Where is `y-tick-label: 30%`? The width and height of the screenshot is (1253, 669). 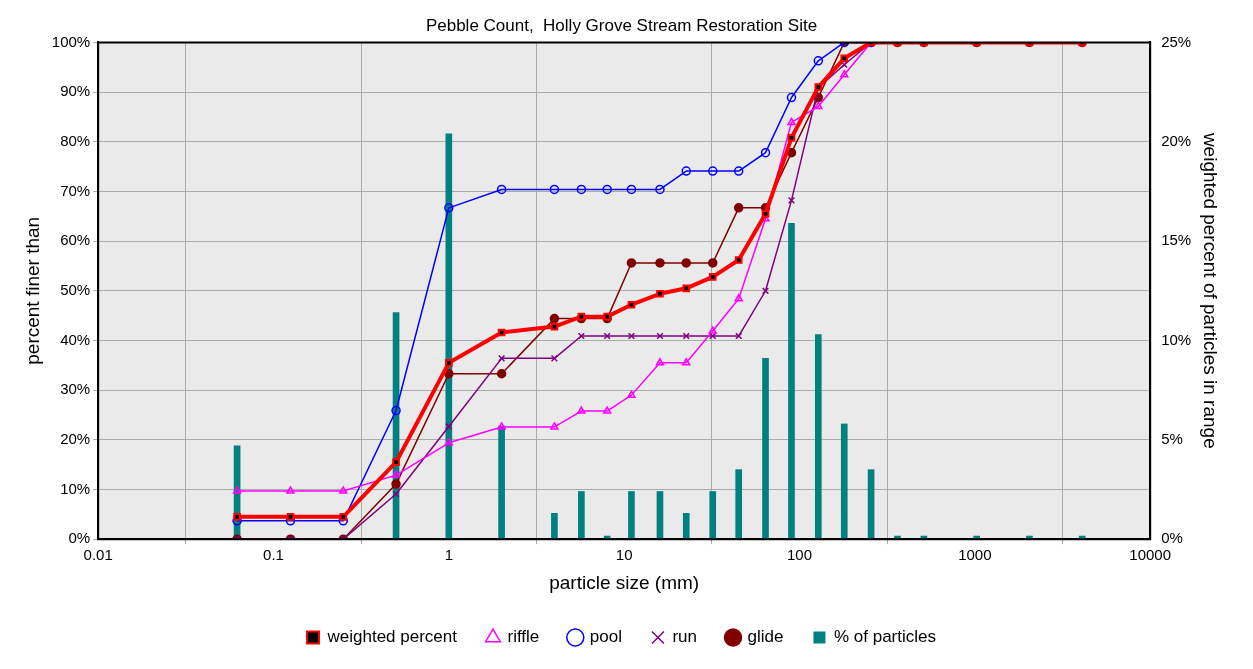
y-tick-label: 30% is located at coordinates (75, 389).